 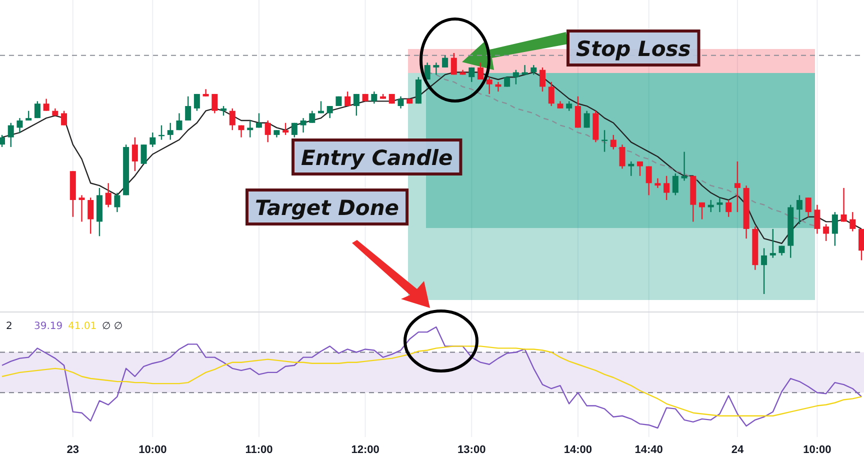 I want to click on annotation: Entry Candle, so click(x=377, y=158).